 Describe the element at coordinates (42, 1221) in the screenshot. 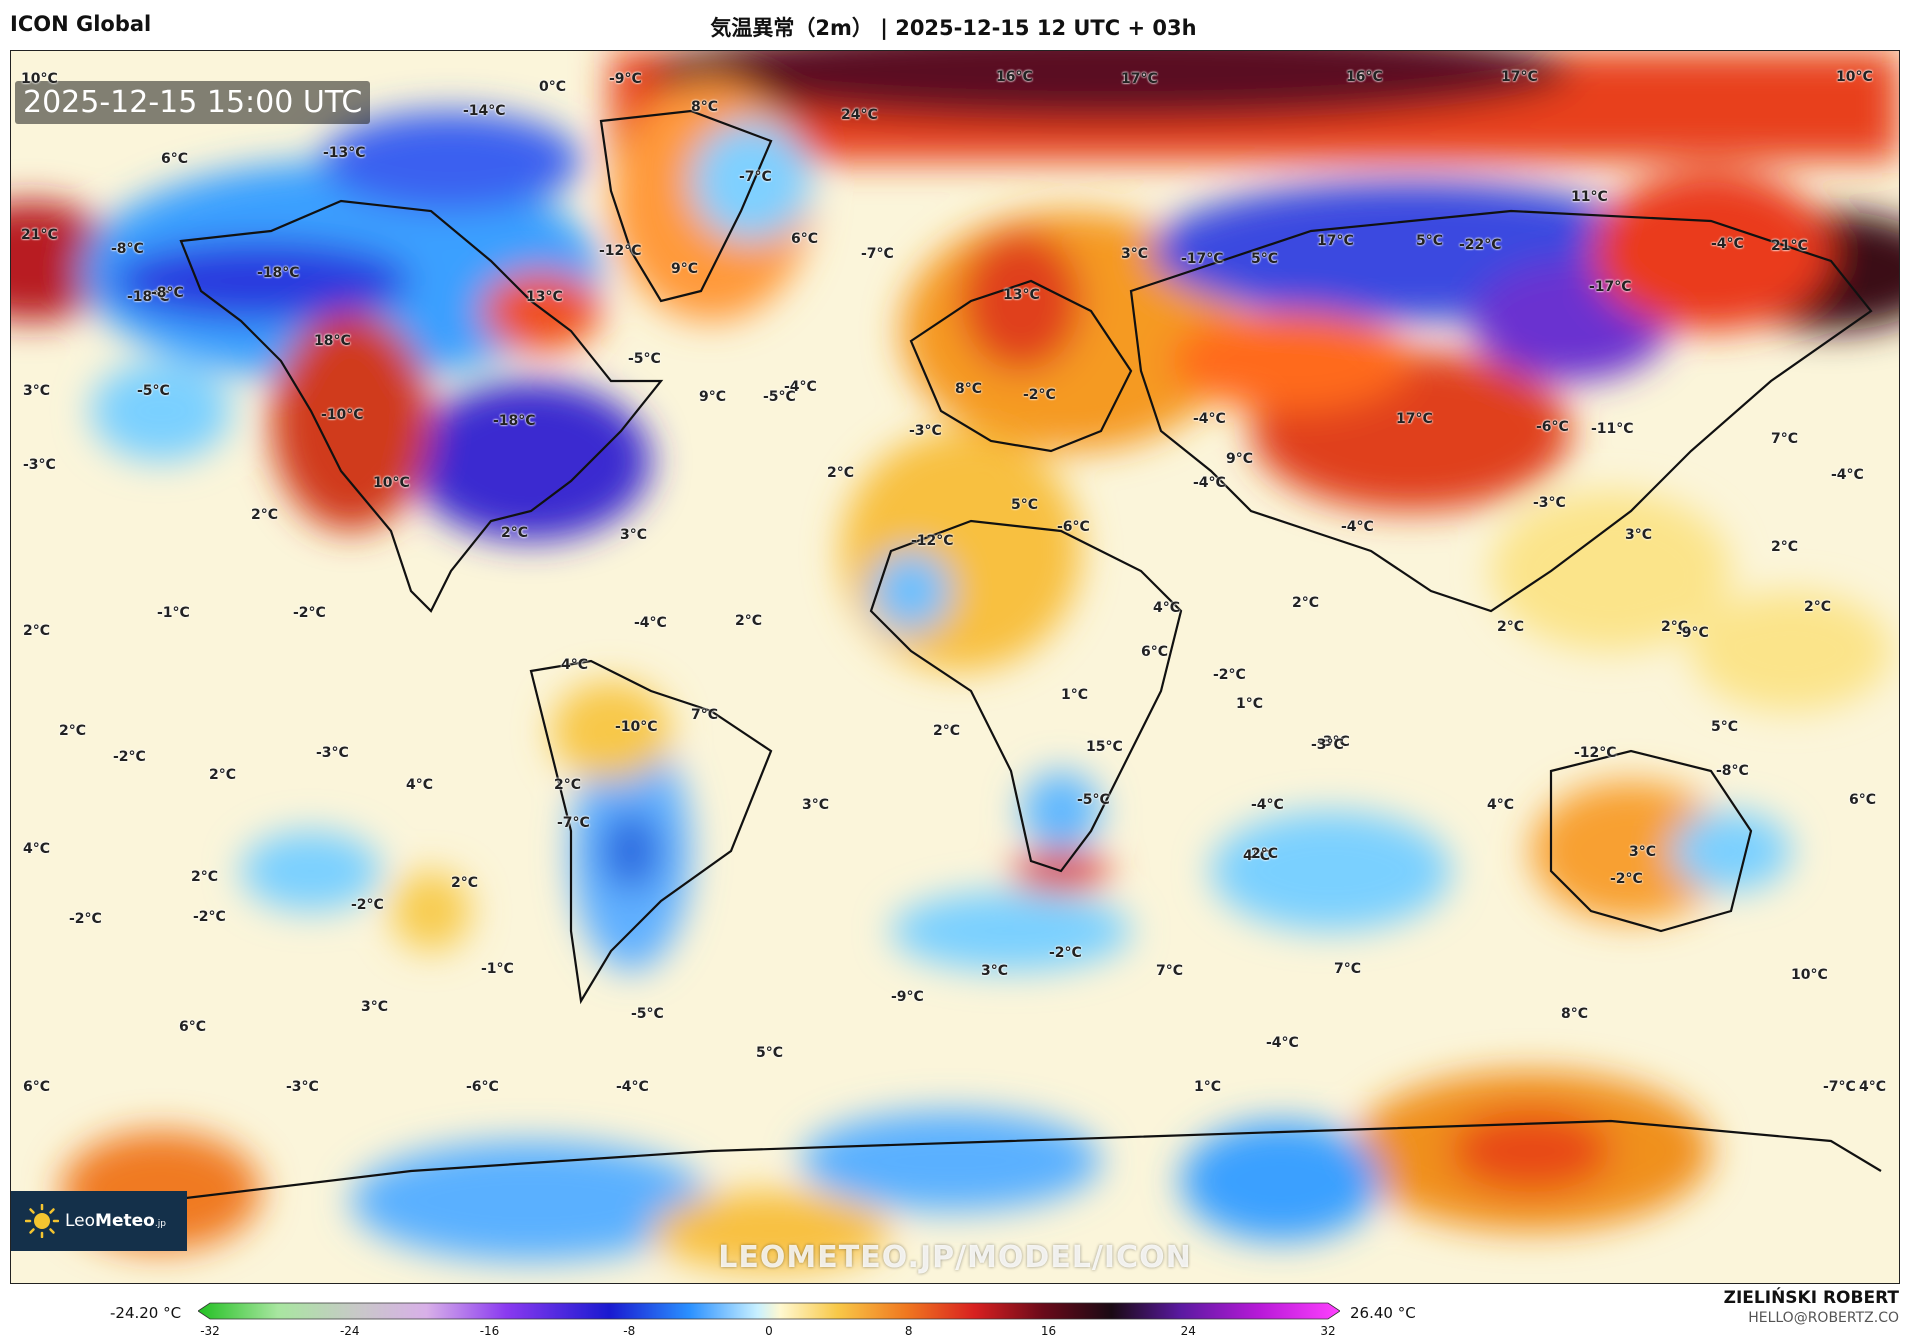

I see `sun-icon` at that location.